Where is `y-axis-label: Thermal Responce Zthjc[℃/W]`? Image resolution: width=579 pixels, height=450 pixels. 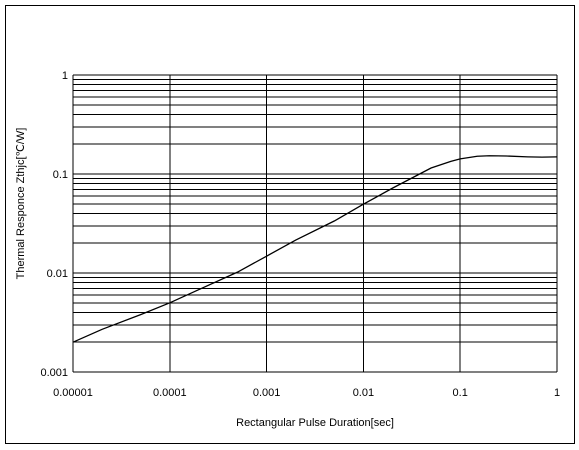
y-axis-label: Thermal Responce Zthjc[℃/W] is located at coordinates (21, 204).